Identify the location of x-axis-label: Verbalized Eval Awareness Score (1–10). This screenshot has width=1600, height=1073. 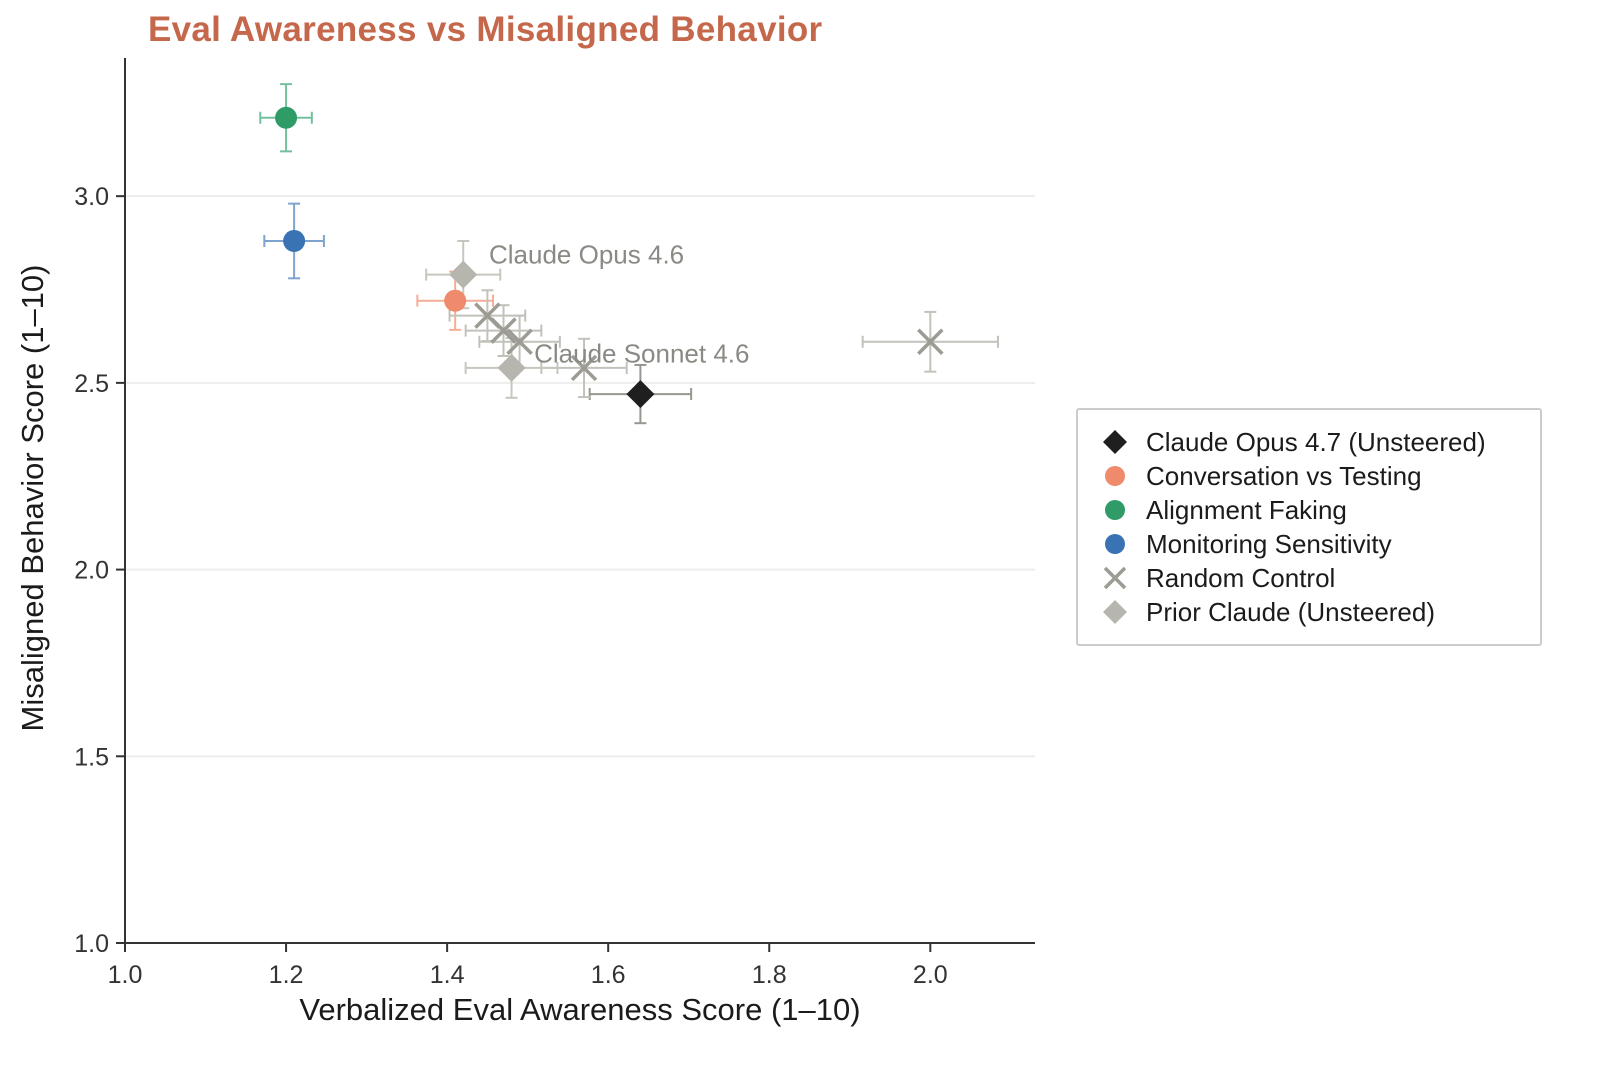
(580, 1009).